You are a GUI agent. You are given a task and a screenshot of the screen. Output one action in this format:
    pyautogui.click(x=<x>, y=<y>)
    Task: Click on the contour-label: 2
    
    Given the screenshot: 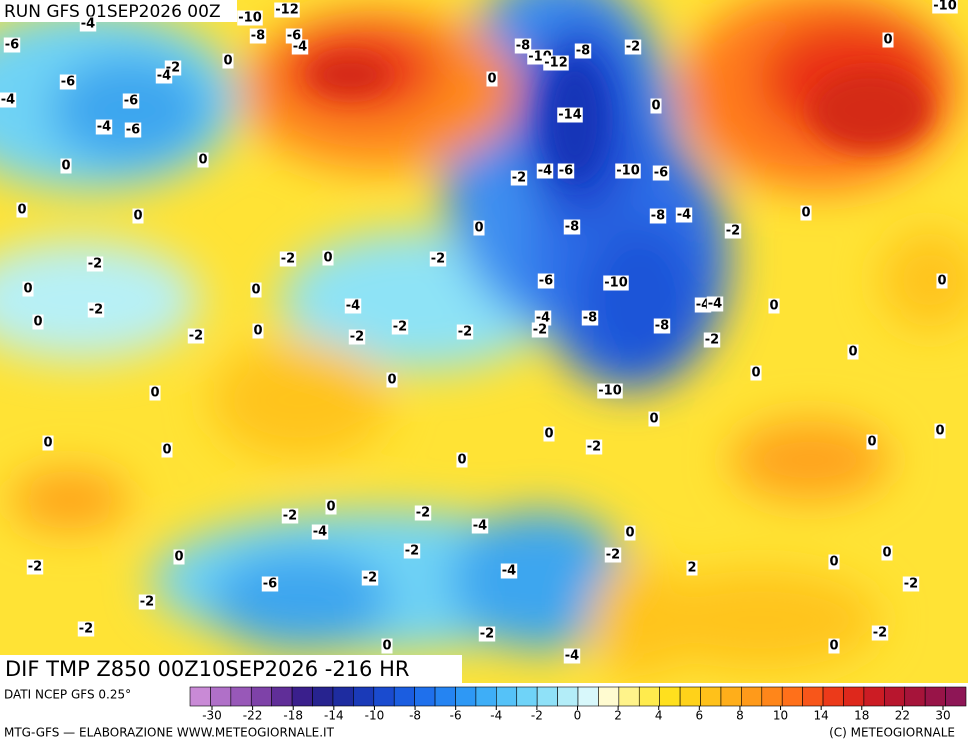 What is the action you would take?
    pyautogui.click(x=691, y=568)
    